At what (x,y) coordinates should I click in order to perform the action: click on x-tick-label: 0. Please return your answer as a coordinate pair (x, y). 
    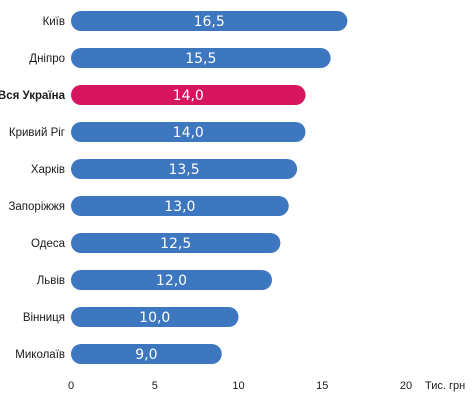
    Looking at the image, I should click on (71, 386).